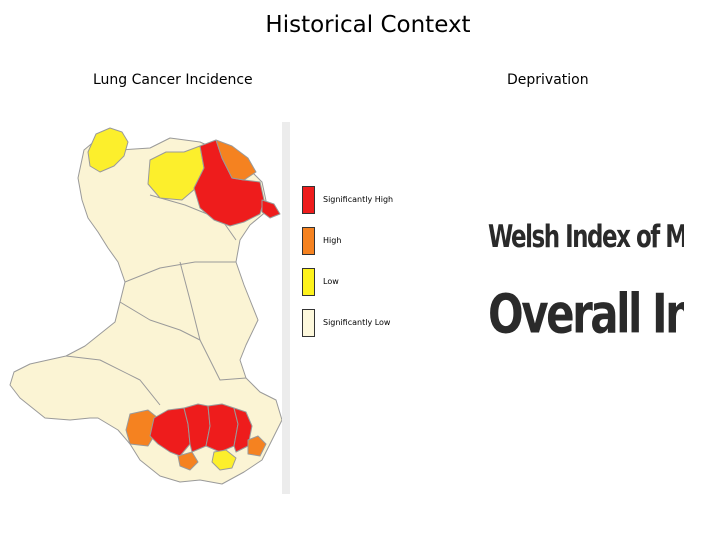  Describe the element at coordinates (286, 308) in the screenshot. I see `map-edge-strip` at that location.